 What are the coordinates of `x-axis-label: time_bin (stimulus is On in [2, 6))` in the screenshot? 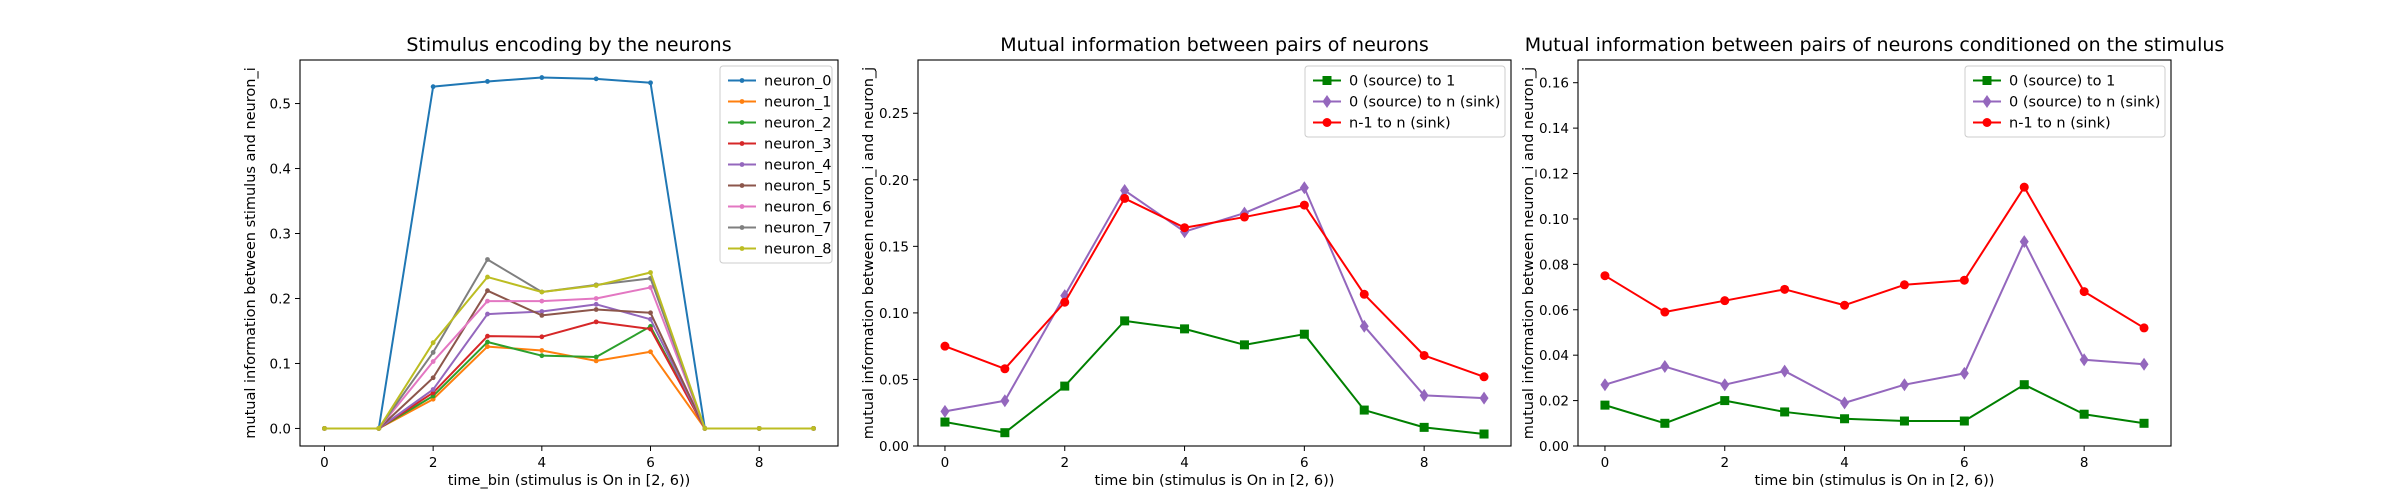 It's located at (569, 481).